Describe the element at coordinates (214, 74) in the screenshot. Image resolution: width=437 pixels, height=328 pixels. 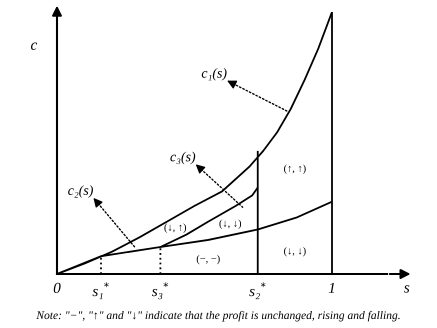
I see `annotation: c₁(s)` at that location.